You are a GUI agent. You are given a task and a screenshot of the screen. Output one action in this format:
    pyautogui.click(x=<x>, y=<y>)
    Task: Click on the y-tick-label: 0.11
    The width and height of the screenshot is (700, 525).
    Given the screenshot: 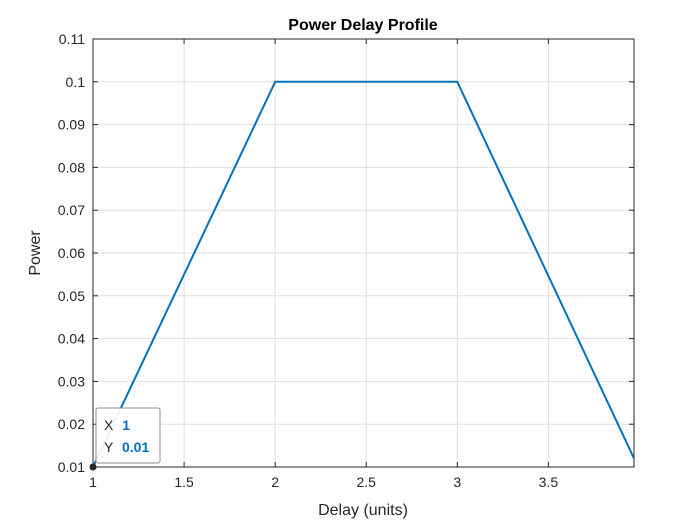 What is the action you would take?
    pyautogui.click(x=72, y=39)
    